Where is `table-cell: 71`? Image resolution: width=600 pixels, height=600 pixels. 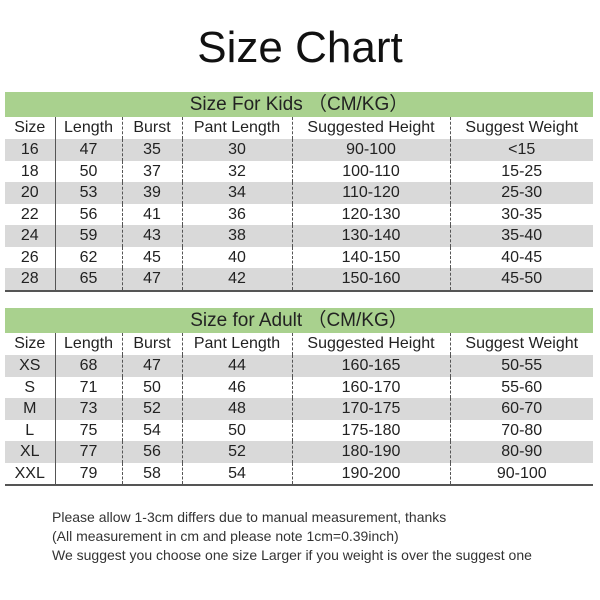 table-cell: 71 is located at coordinates (88, 387).